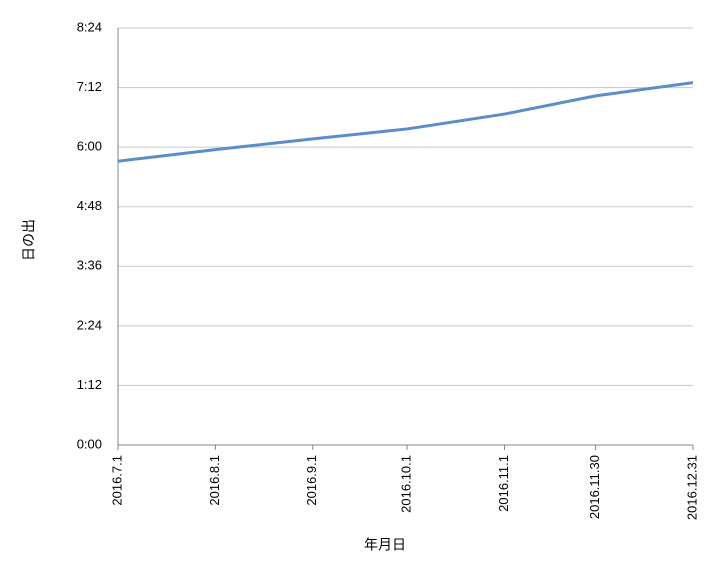 This screenshot has width=719, height=566. I want to click on x-tick-label: 2016.8.1, so click(214, 480).